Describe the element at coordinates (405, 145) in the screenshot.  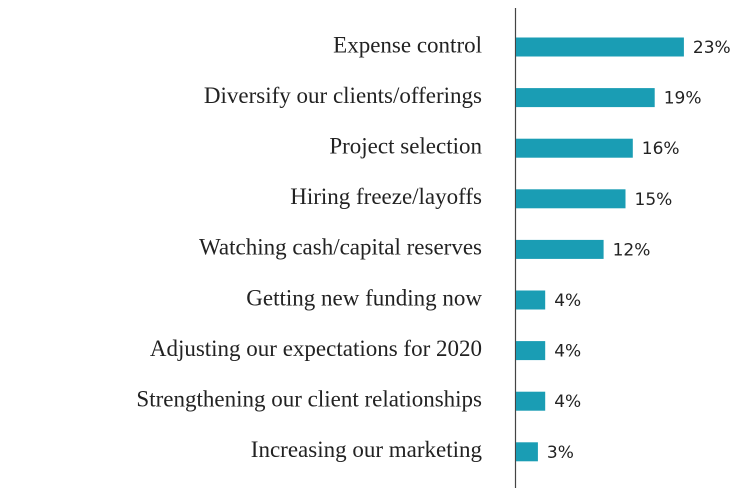
I see `category-label: Project selection` at that location.